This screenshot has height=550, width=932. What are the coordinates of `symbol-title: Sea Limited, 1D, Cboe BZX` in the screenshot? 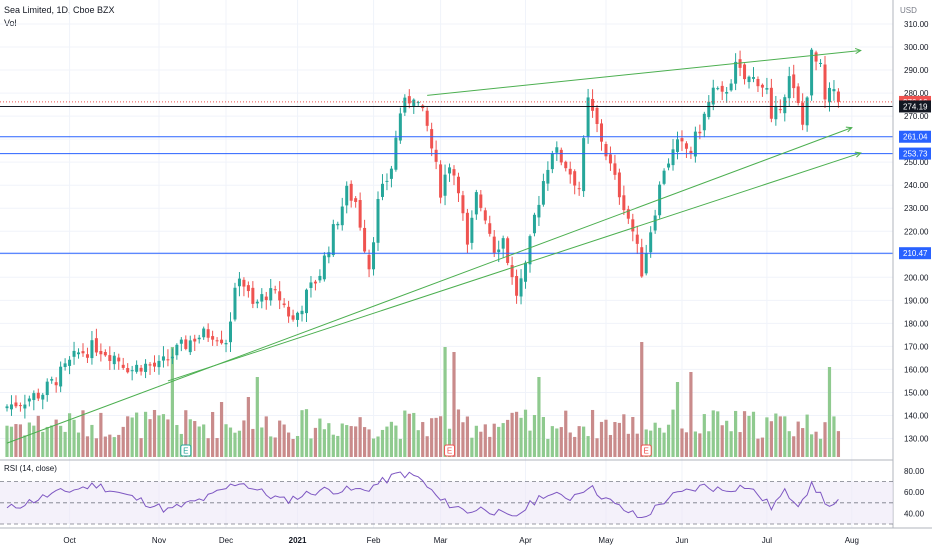 It's located at (59, 10).